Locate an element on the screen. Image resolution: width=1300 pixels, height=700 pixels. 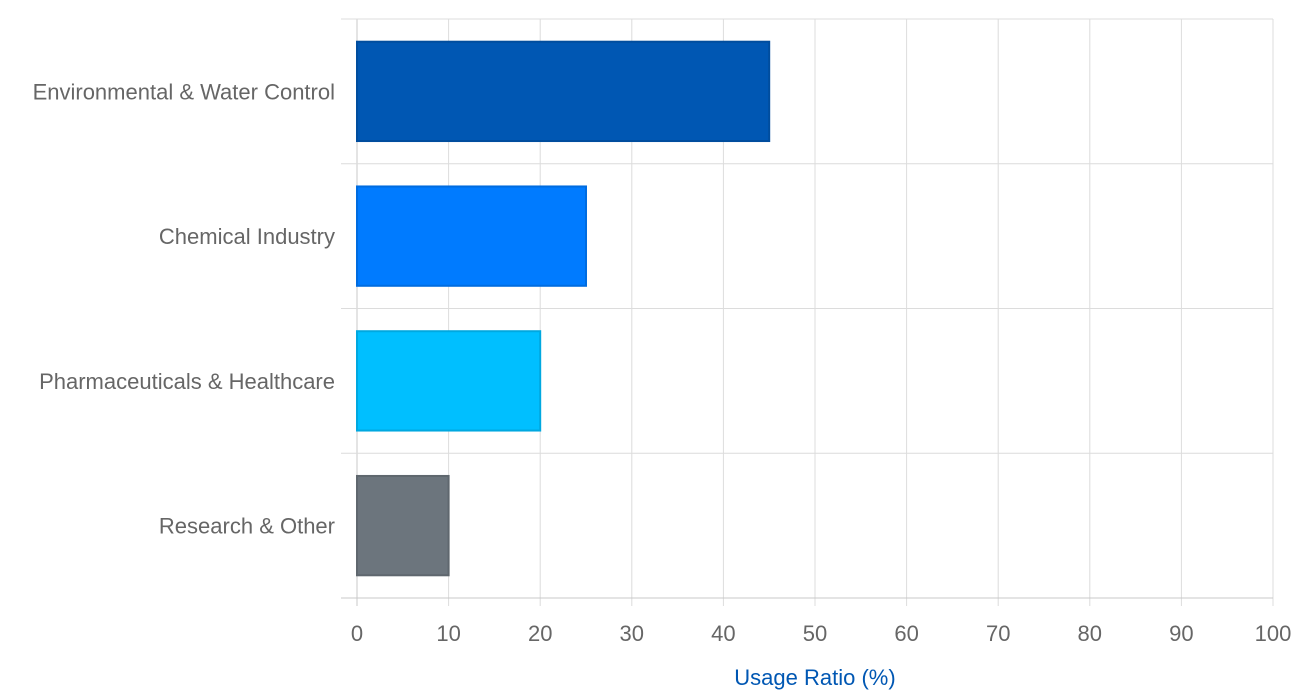
x-tick-label: 10 is located at coordinates (448, 633).